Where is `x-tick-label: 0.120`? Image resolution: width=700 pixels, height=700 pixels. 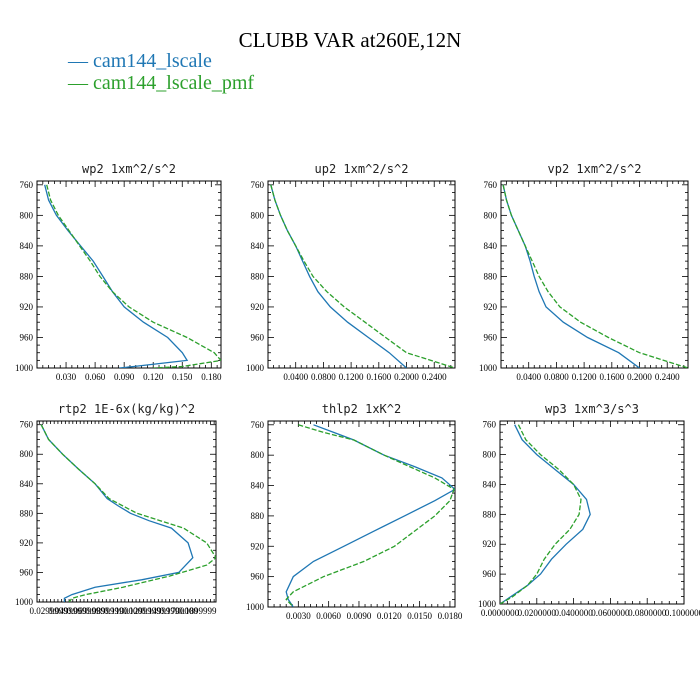
x-tick-label: 0.120 is located at coordinates (153, 377).